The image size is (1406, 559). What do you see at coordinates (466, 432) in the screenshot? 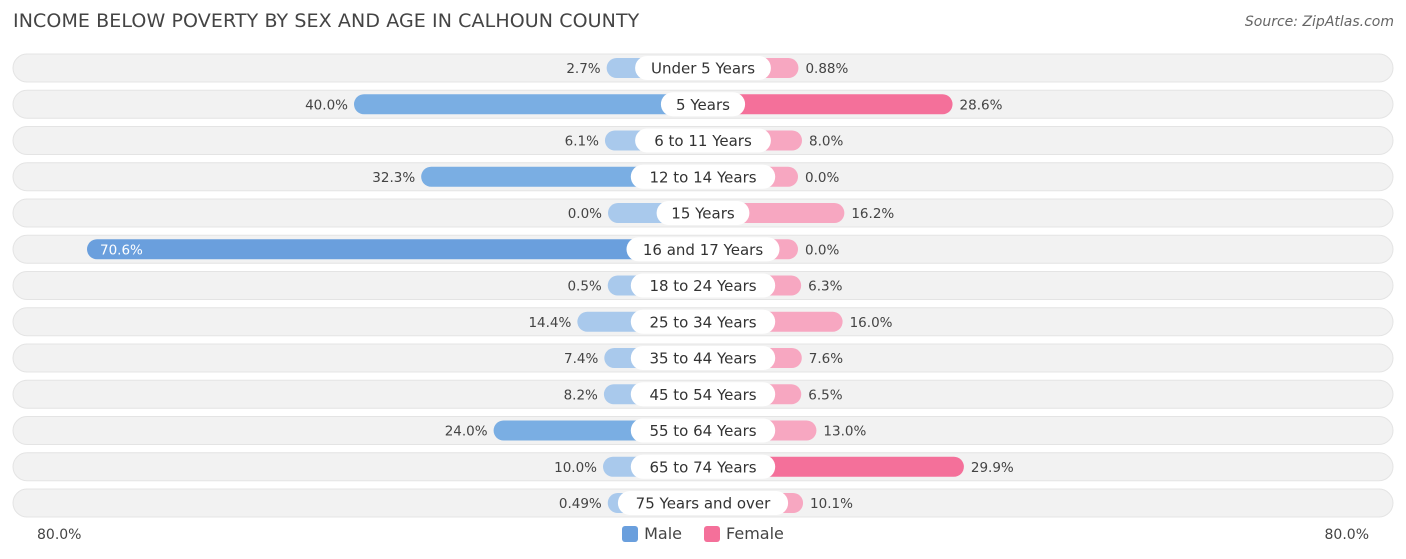
I see `value-label-male: 24.0%` at bounding box center [466, 432].